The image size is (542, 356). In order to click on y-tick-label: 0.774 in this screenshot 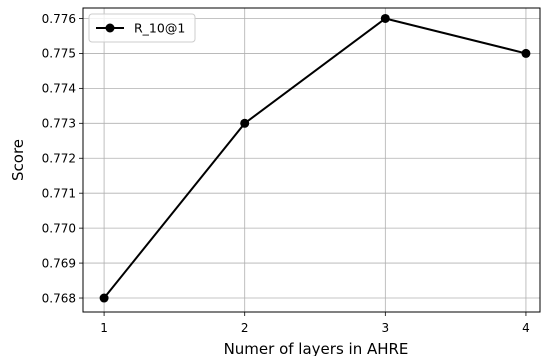, I will do `click(59, 89)`.